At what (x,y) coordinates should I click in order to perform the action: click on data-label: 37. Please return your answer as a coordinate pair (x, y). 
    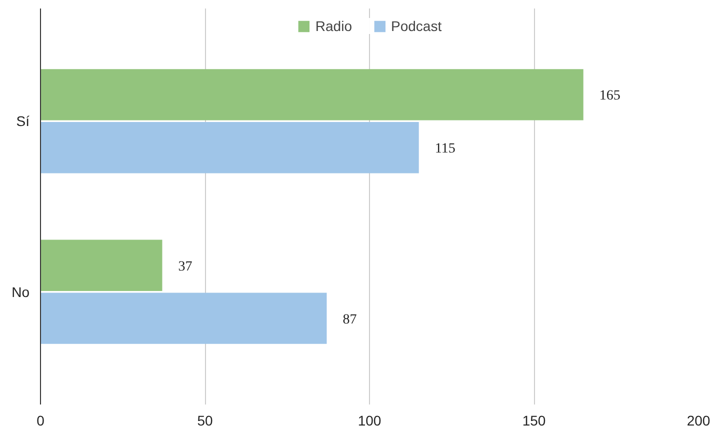
    Looking at the image, I should click on (185, 266).